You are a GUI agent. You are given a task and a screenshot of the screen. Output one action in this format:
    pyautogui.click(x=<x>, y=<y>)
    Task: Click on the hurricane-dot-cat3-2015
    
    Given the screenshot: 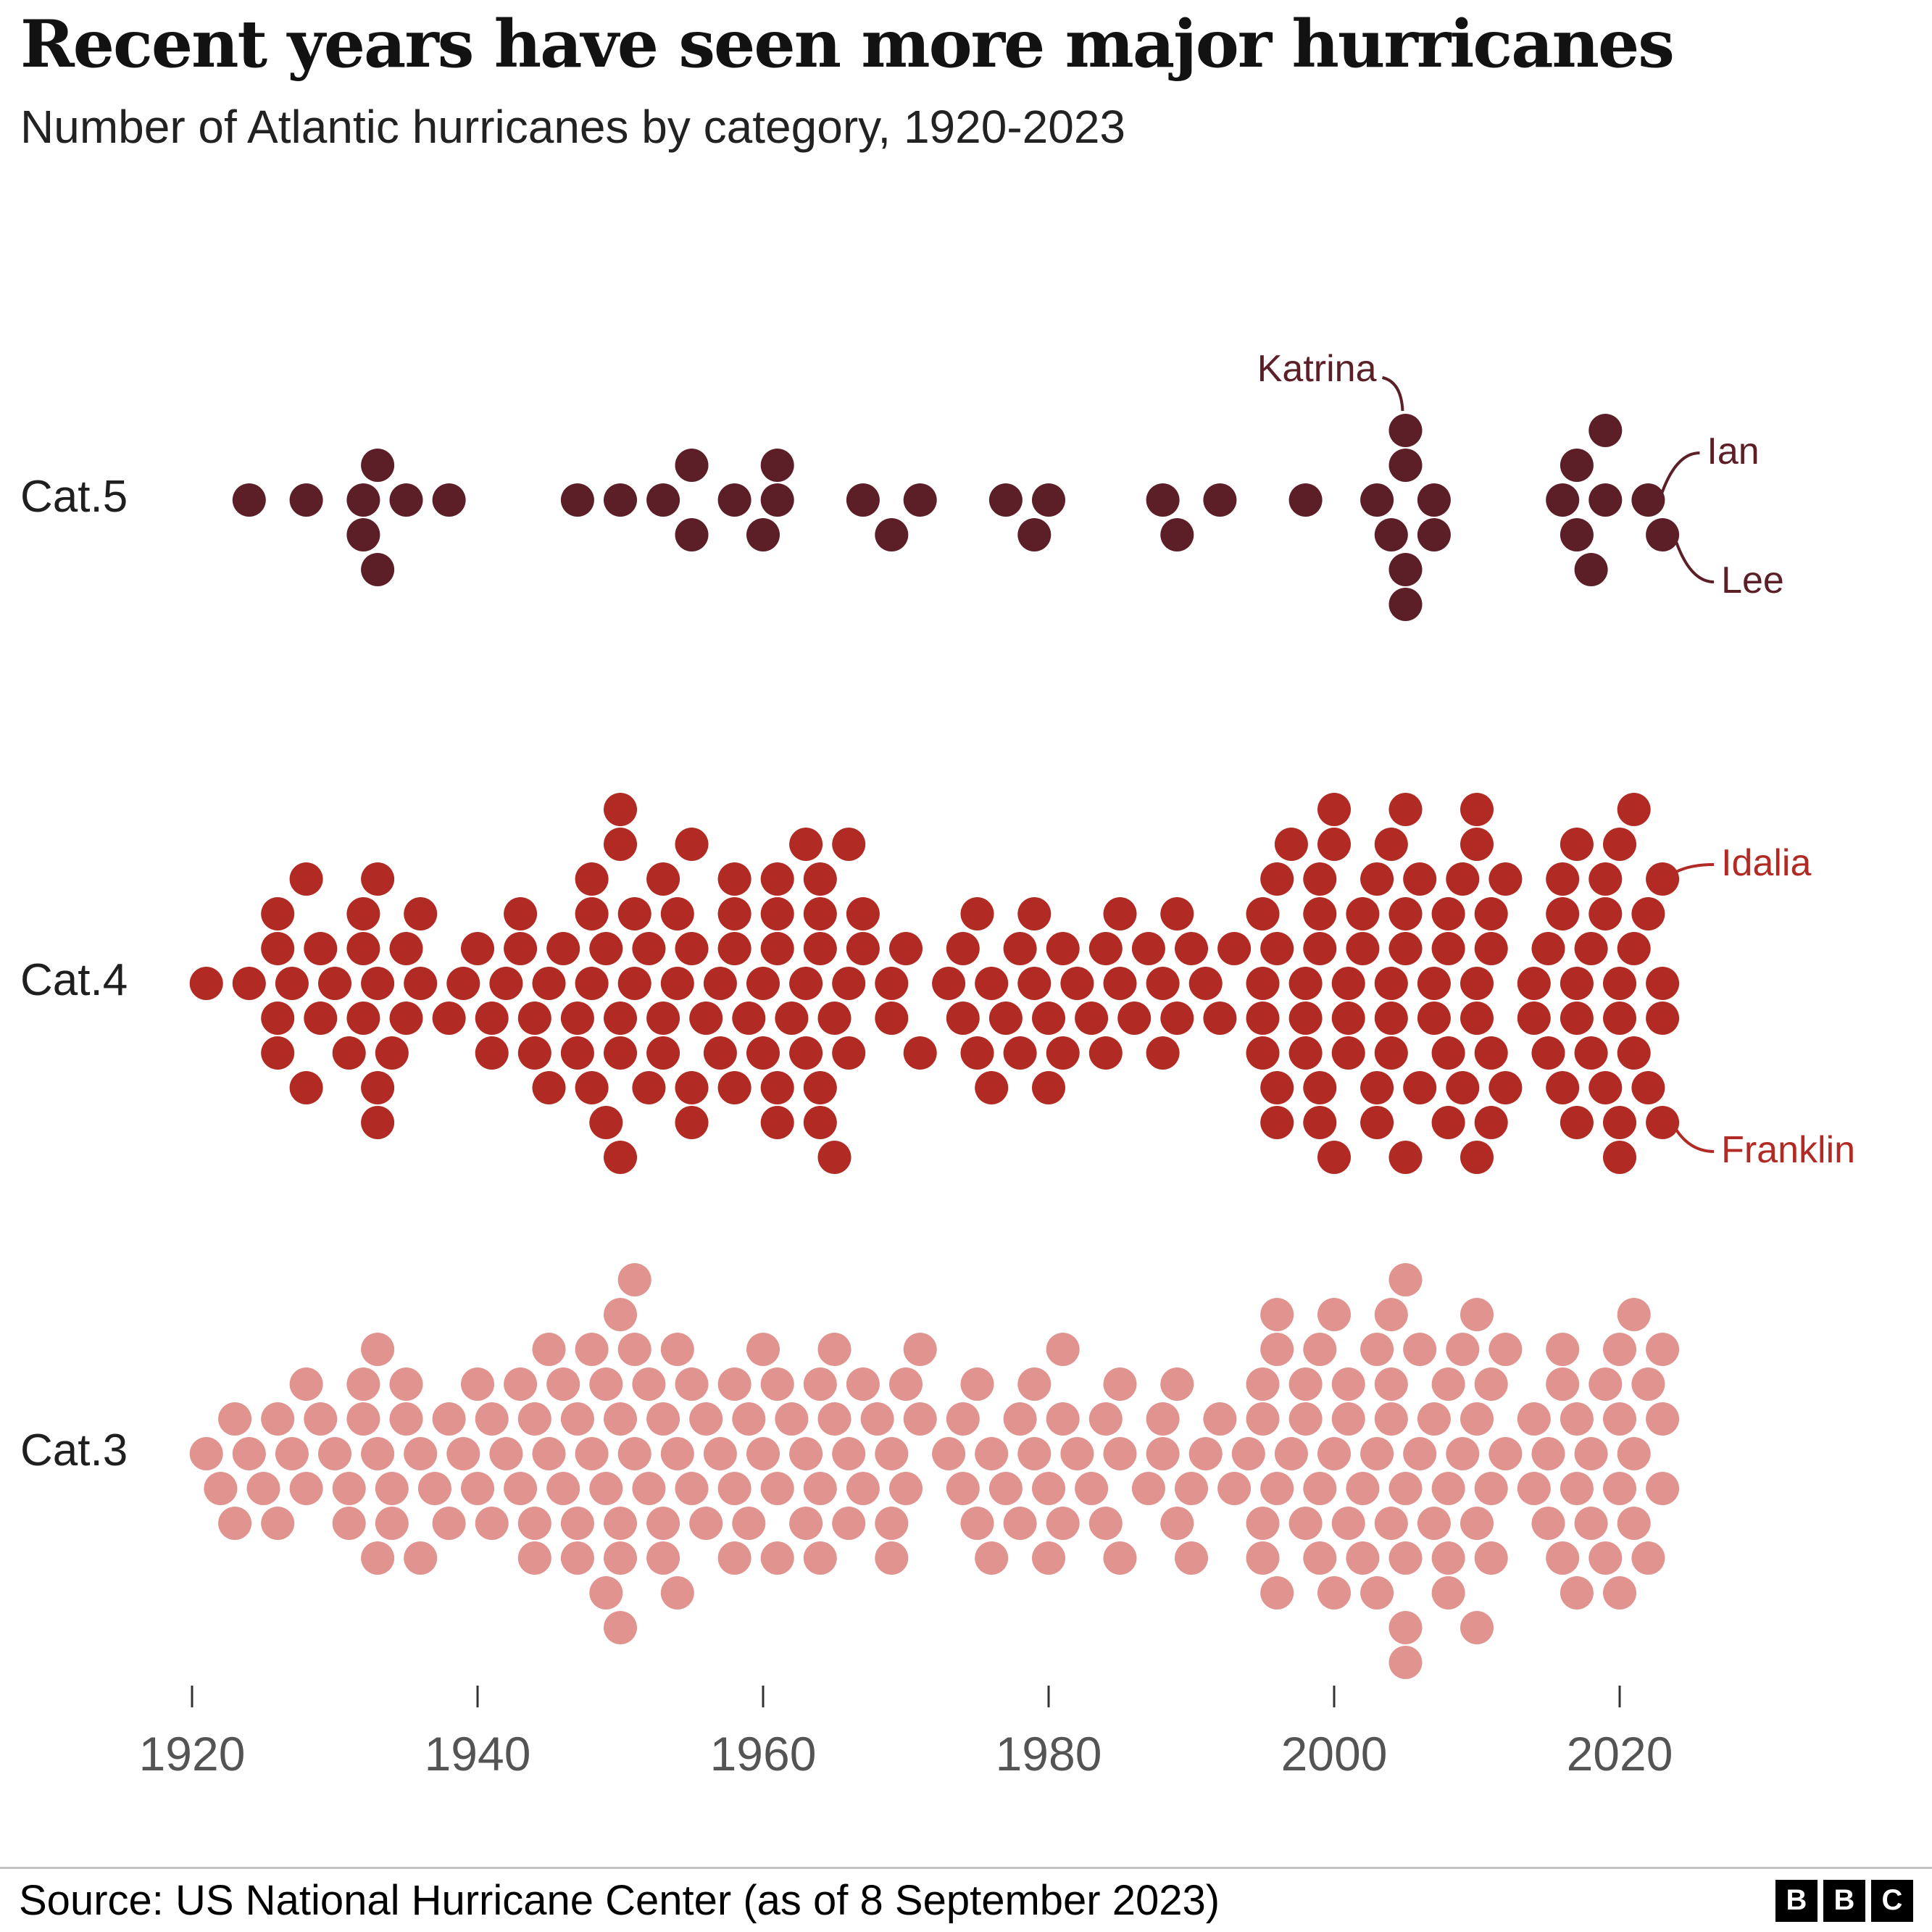 What is the action you would take?
    pyautogui.click(x=1548, y=1454)
    